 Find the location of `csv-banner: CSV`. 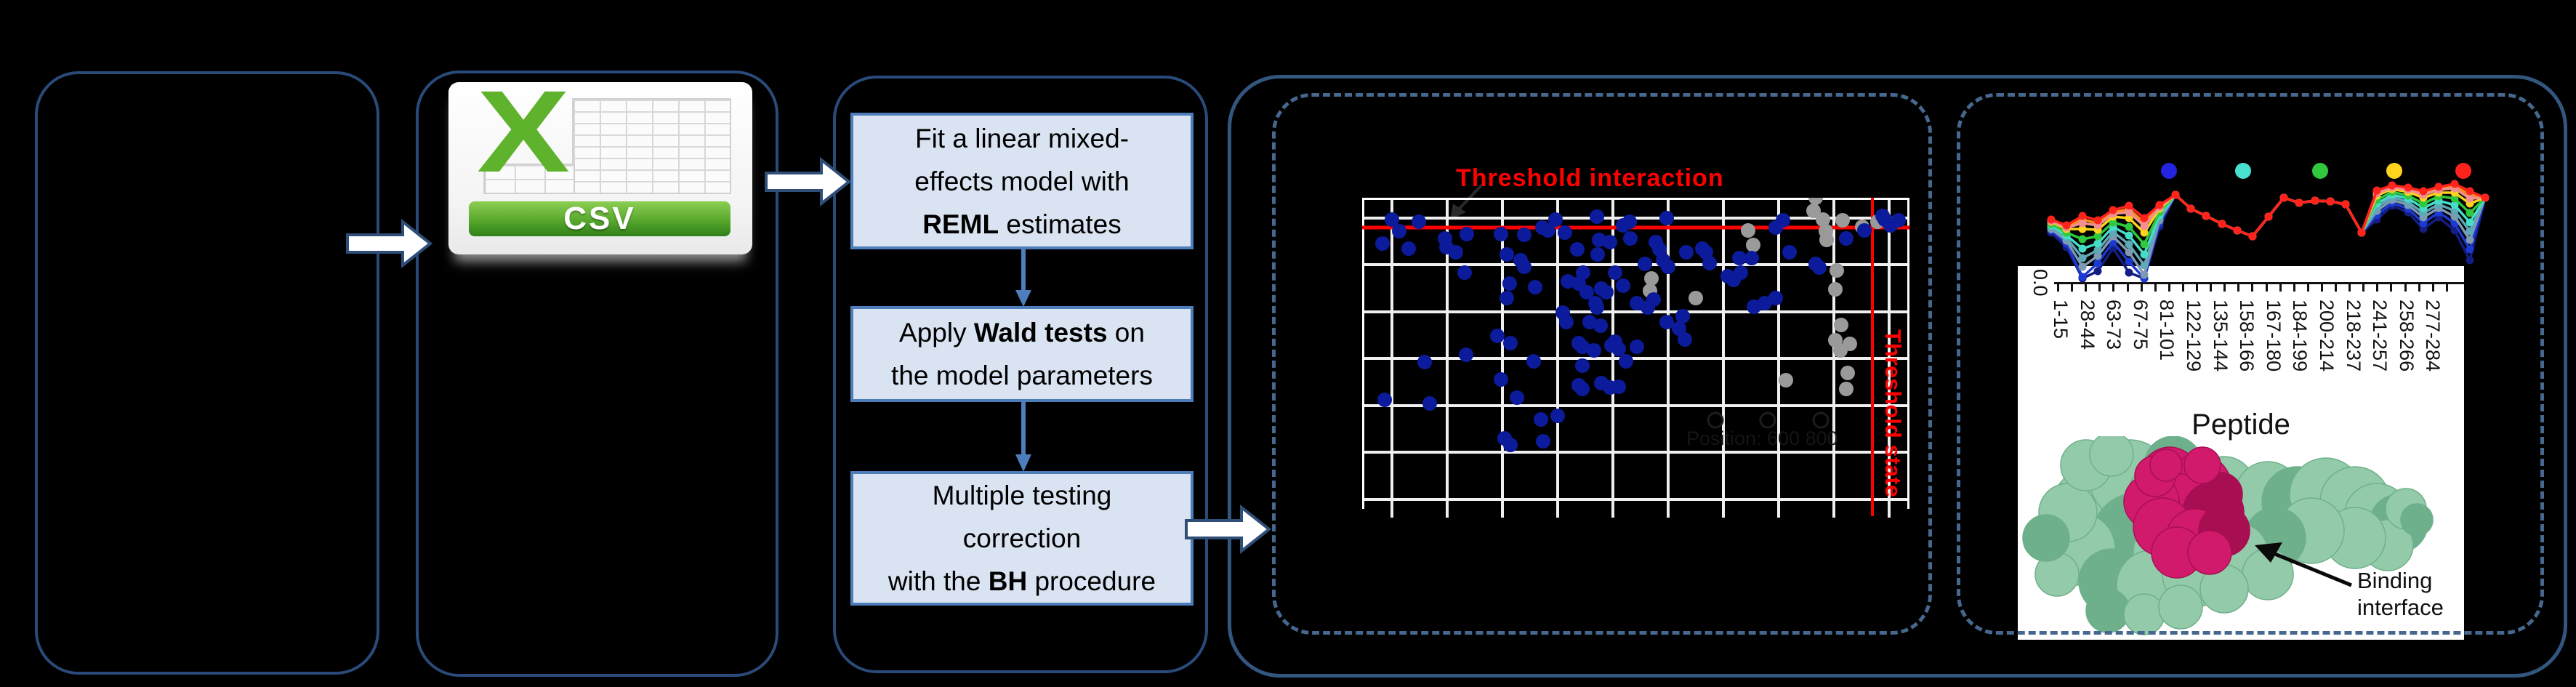

csv-banner: CSV is located at coordinates (599, 218).